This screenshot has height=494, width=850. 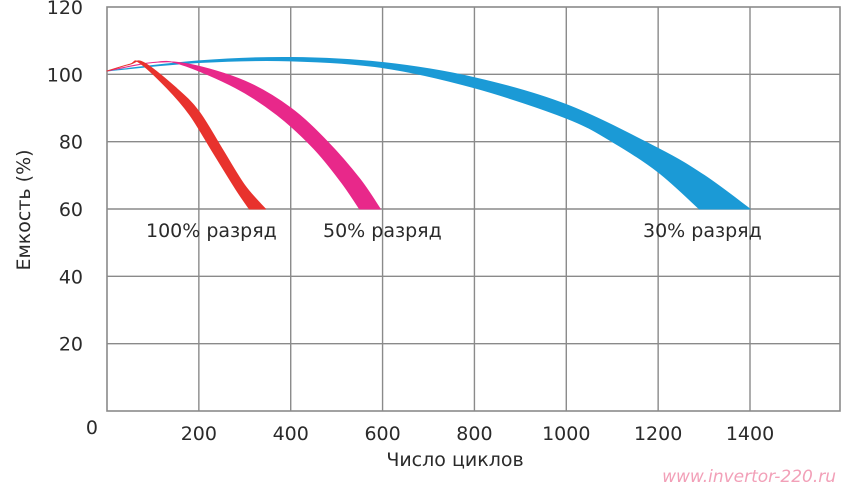 I want to click on x-tick-label: 800, so click(x=474, y=434).